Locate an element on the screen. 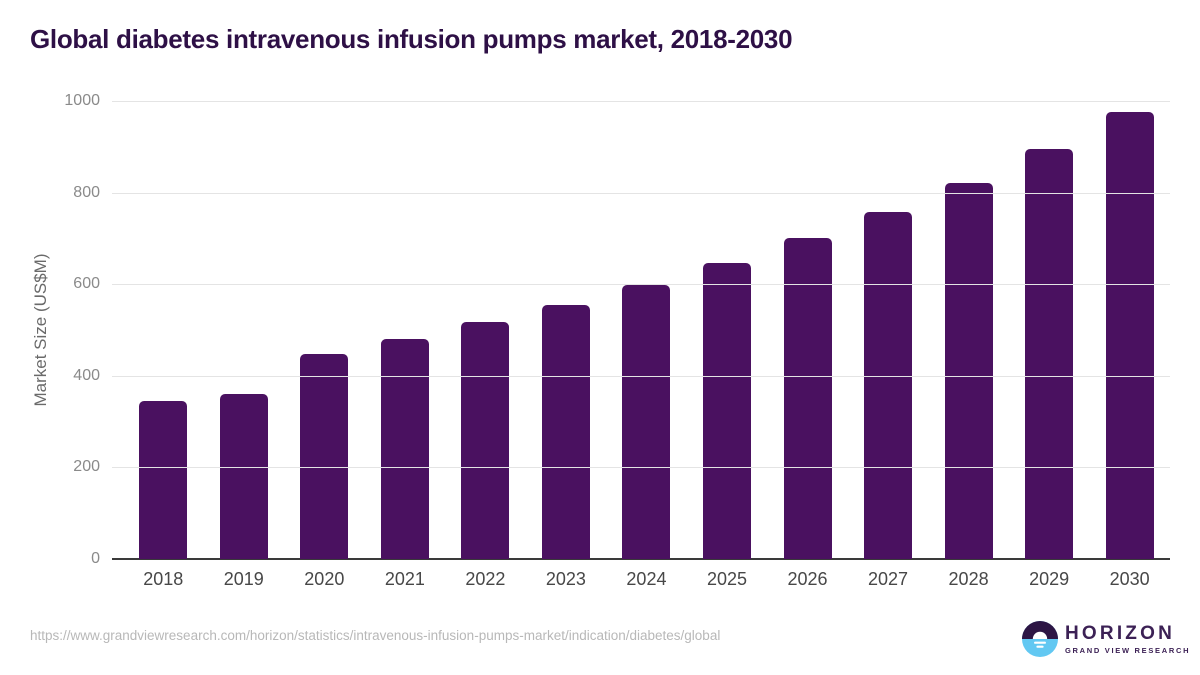  x-tick-2024: 2024 is located at coordinates (646, 579).